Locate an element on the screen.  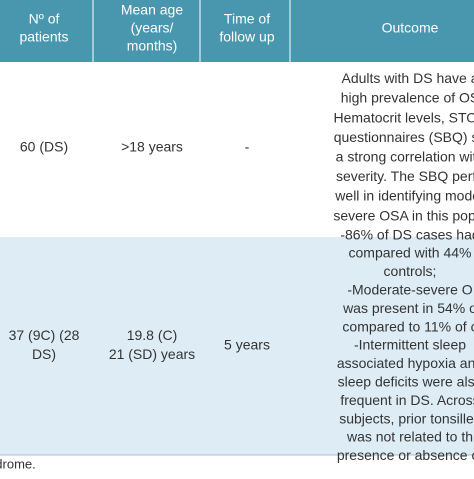
table-cell: - is located at coordinates (247, 147).